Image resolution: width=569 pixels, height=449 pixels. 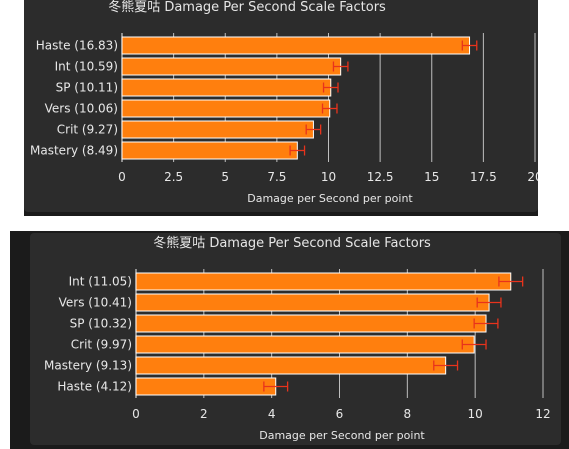 What do you see at coordinates (340, 414) in the screenshot?
I see `x-tick-label: 6` at bounding box center [340, 414].